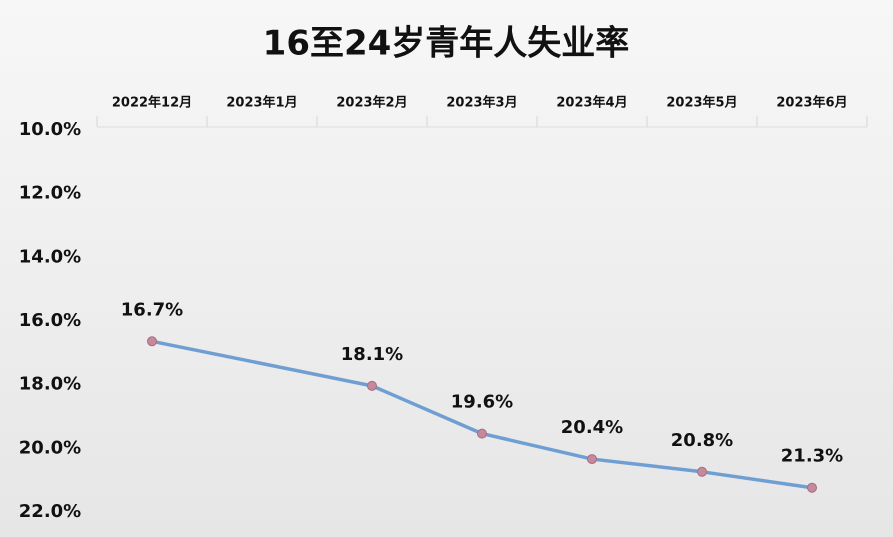 Image resolution: width=893 pixels, height=537 pixels. Describe the element at coordinates (50, 320) in the screenshot. I see `y-tick-label: 16.0%` at that location.